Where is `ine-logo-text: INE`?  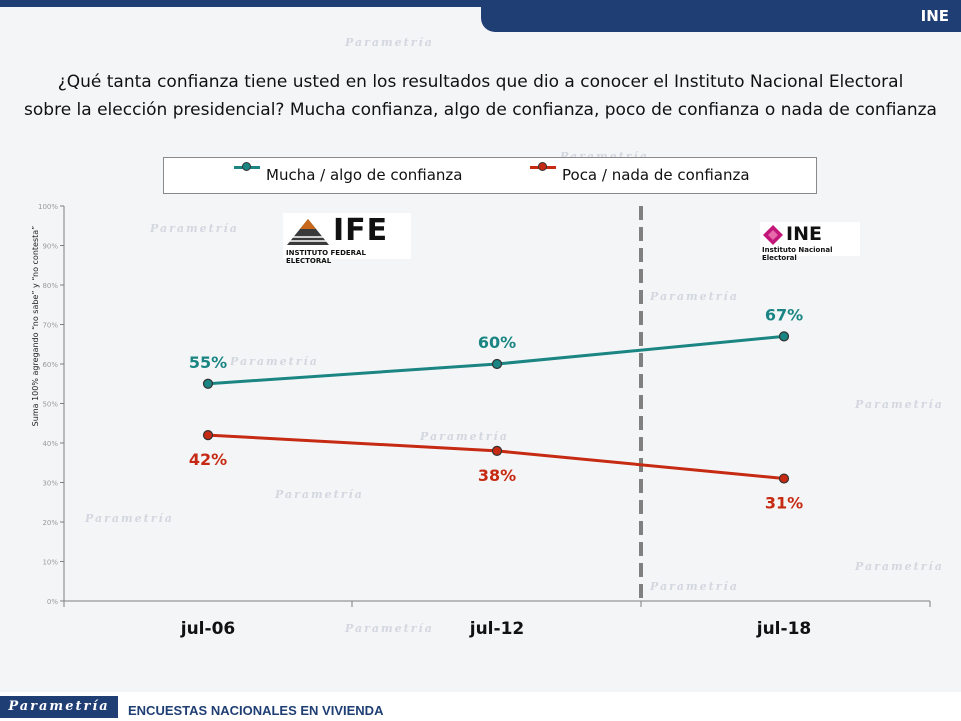 ine-logo-text: INE is located at coordinates (804, 234).